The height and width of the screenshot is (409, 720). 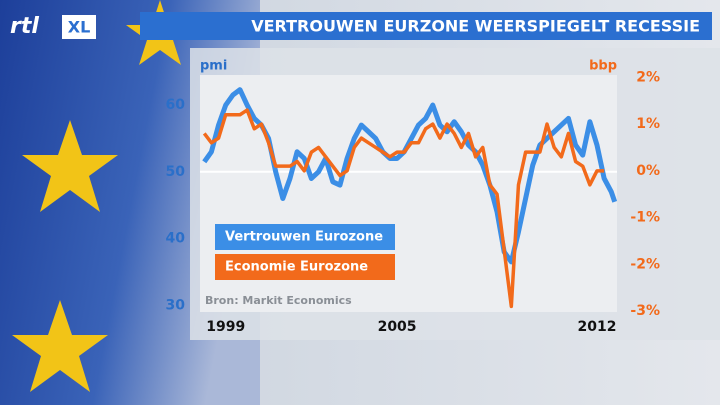 I want to click on x-tick-label: 2005, so click(x=397, y=327).